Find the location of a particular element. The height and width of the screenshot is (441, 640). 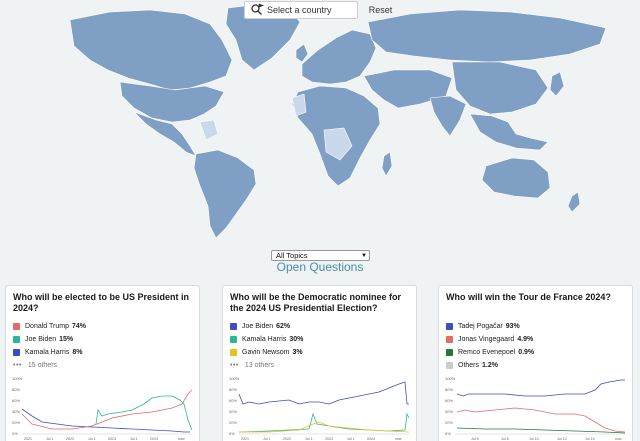

legend-name: Donald Trump is located at coordinates (47, 326).